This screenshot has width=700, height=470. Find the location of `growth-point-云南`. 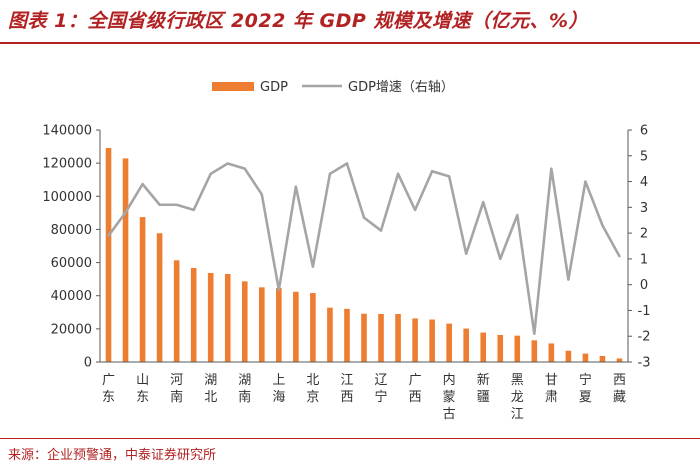

growth-point-云南 is located at coordinates (398, 174).